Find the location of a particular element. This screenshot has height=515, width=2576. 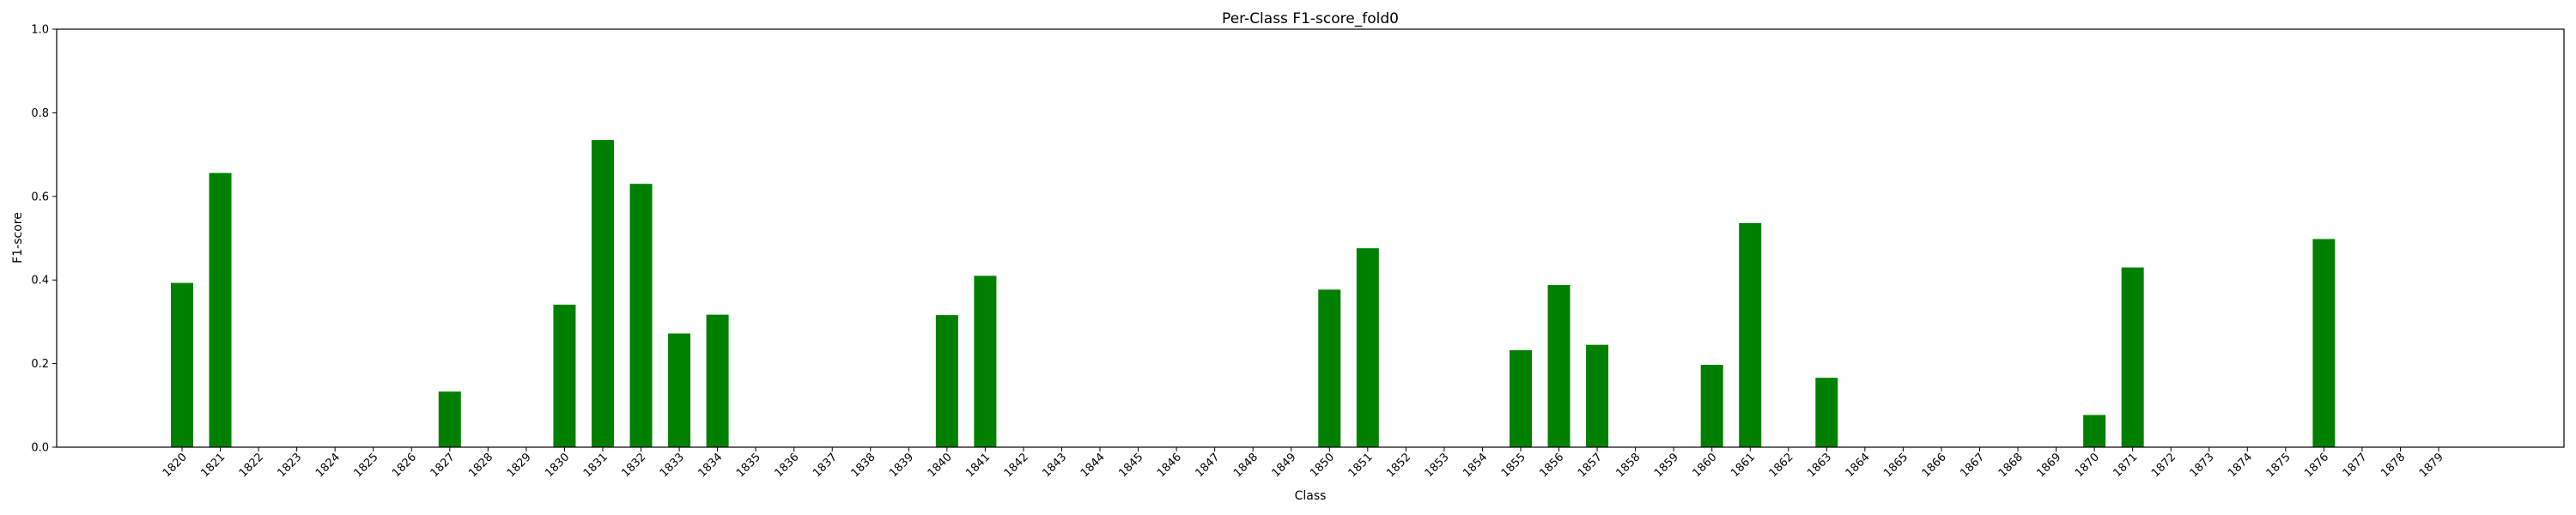

y-axis-label: F1-score is located at coordinates (18, 238).